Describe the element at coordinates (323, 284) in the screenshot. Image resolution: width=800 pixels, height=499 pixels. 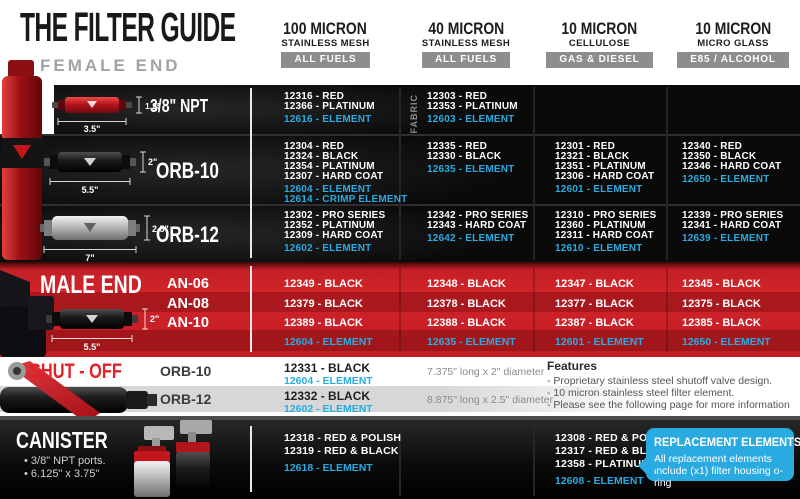
I see `part-number: 12349 - BLACK` at that location.